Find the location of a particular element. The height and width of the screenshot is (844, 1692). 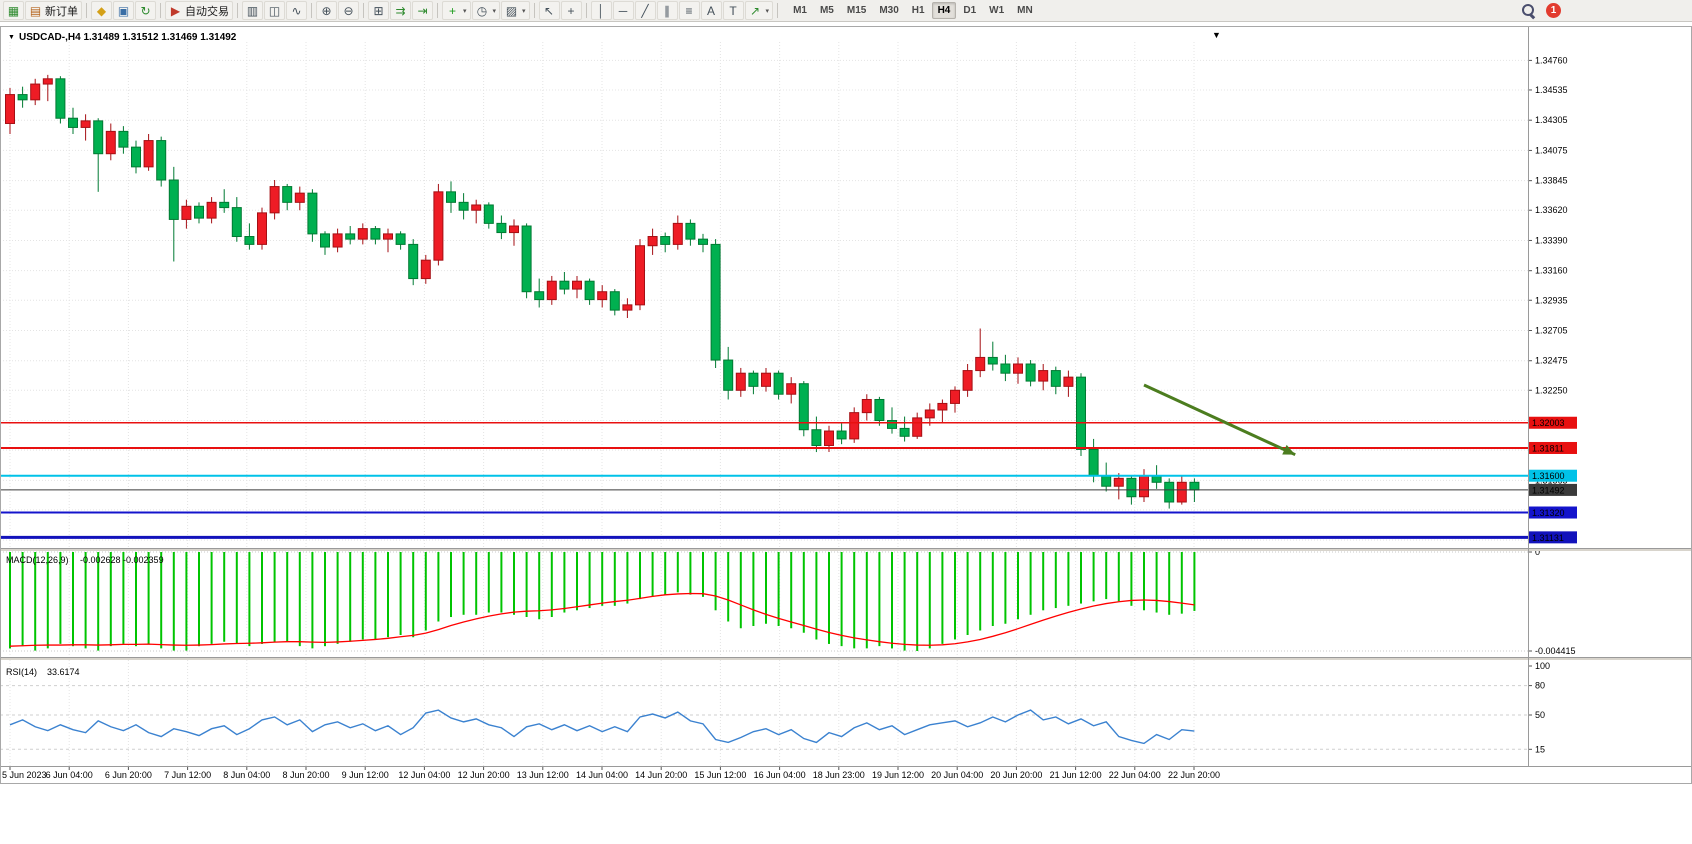

auto-scroll-icon: ⇉ is located at coordinates (400, 10).